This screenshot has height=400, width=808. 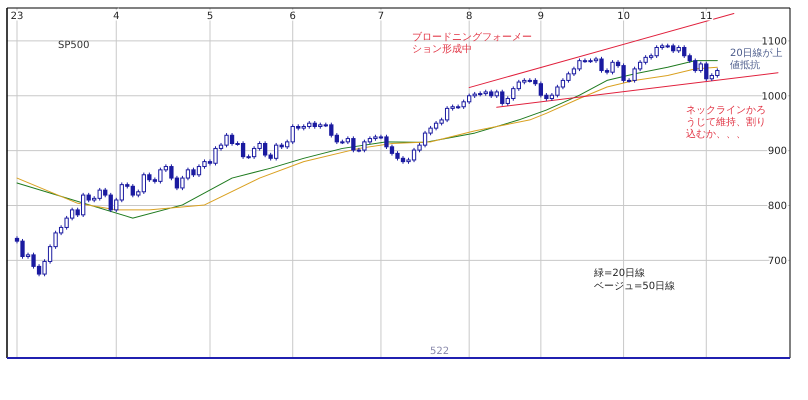 What do you see at coordinates (210, 16) in the screenshot?
I see `x-tick-label: 5` at bounding box center [210, 16].